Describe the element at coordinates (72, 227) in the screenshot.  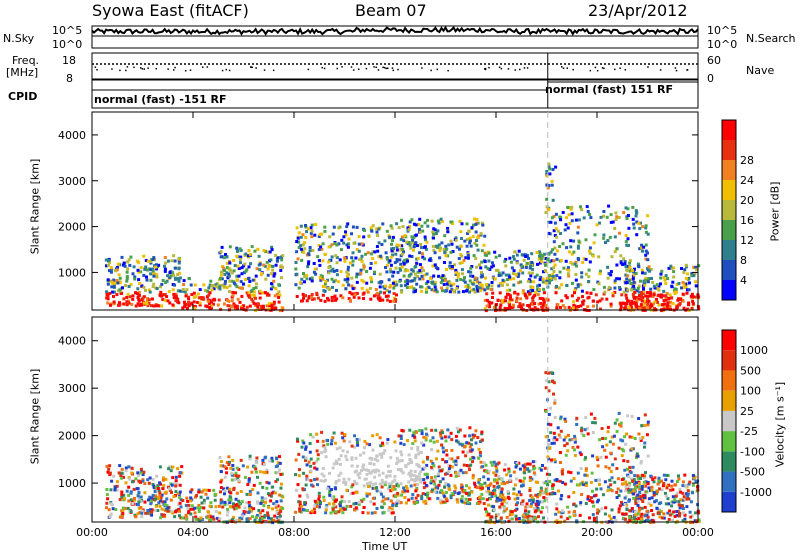
I see `y-tick-label: 2000` at that location.